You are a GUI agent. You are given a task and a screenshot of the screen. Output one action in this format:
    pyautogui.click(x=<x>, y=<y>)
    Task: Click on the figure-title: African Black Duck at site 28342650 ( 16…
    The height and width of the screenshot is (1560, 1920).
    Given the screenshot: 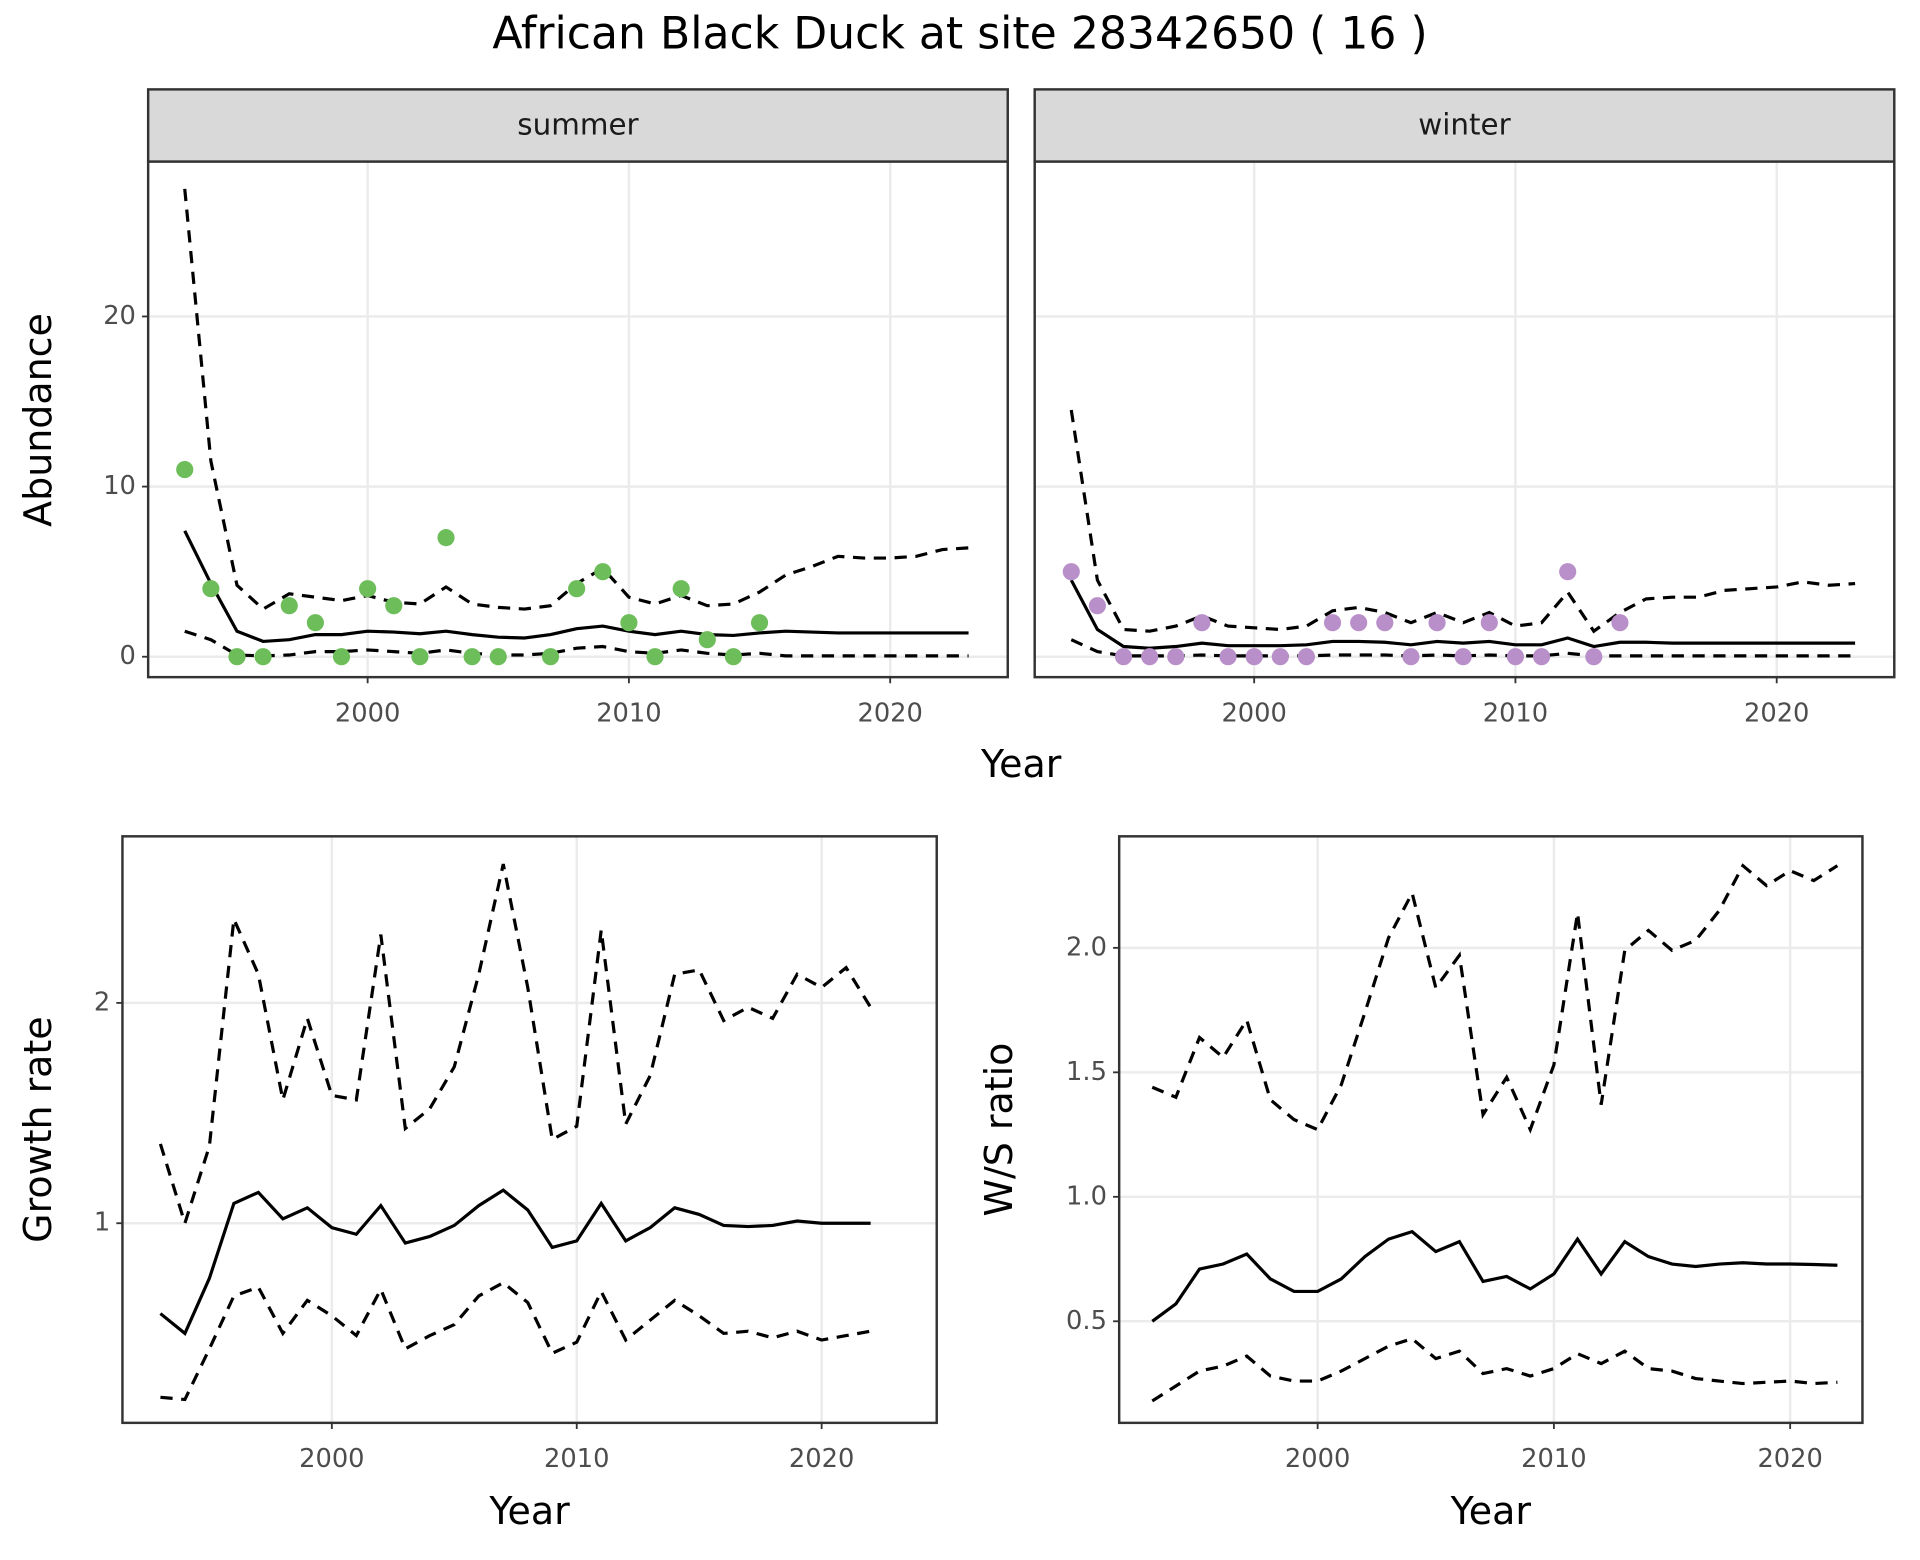 What is the action you would take?
    pyautogui.click(x=959, y=34)
    